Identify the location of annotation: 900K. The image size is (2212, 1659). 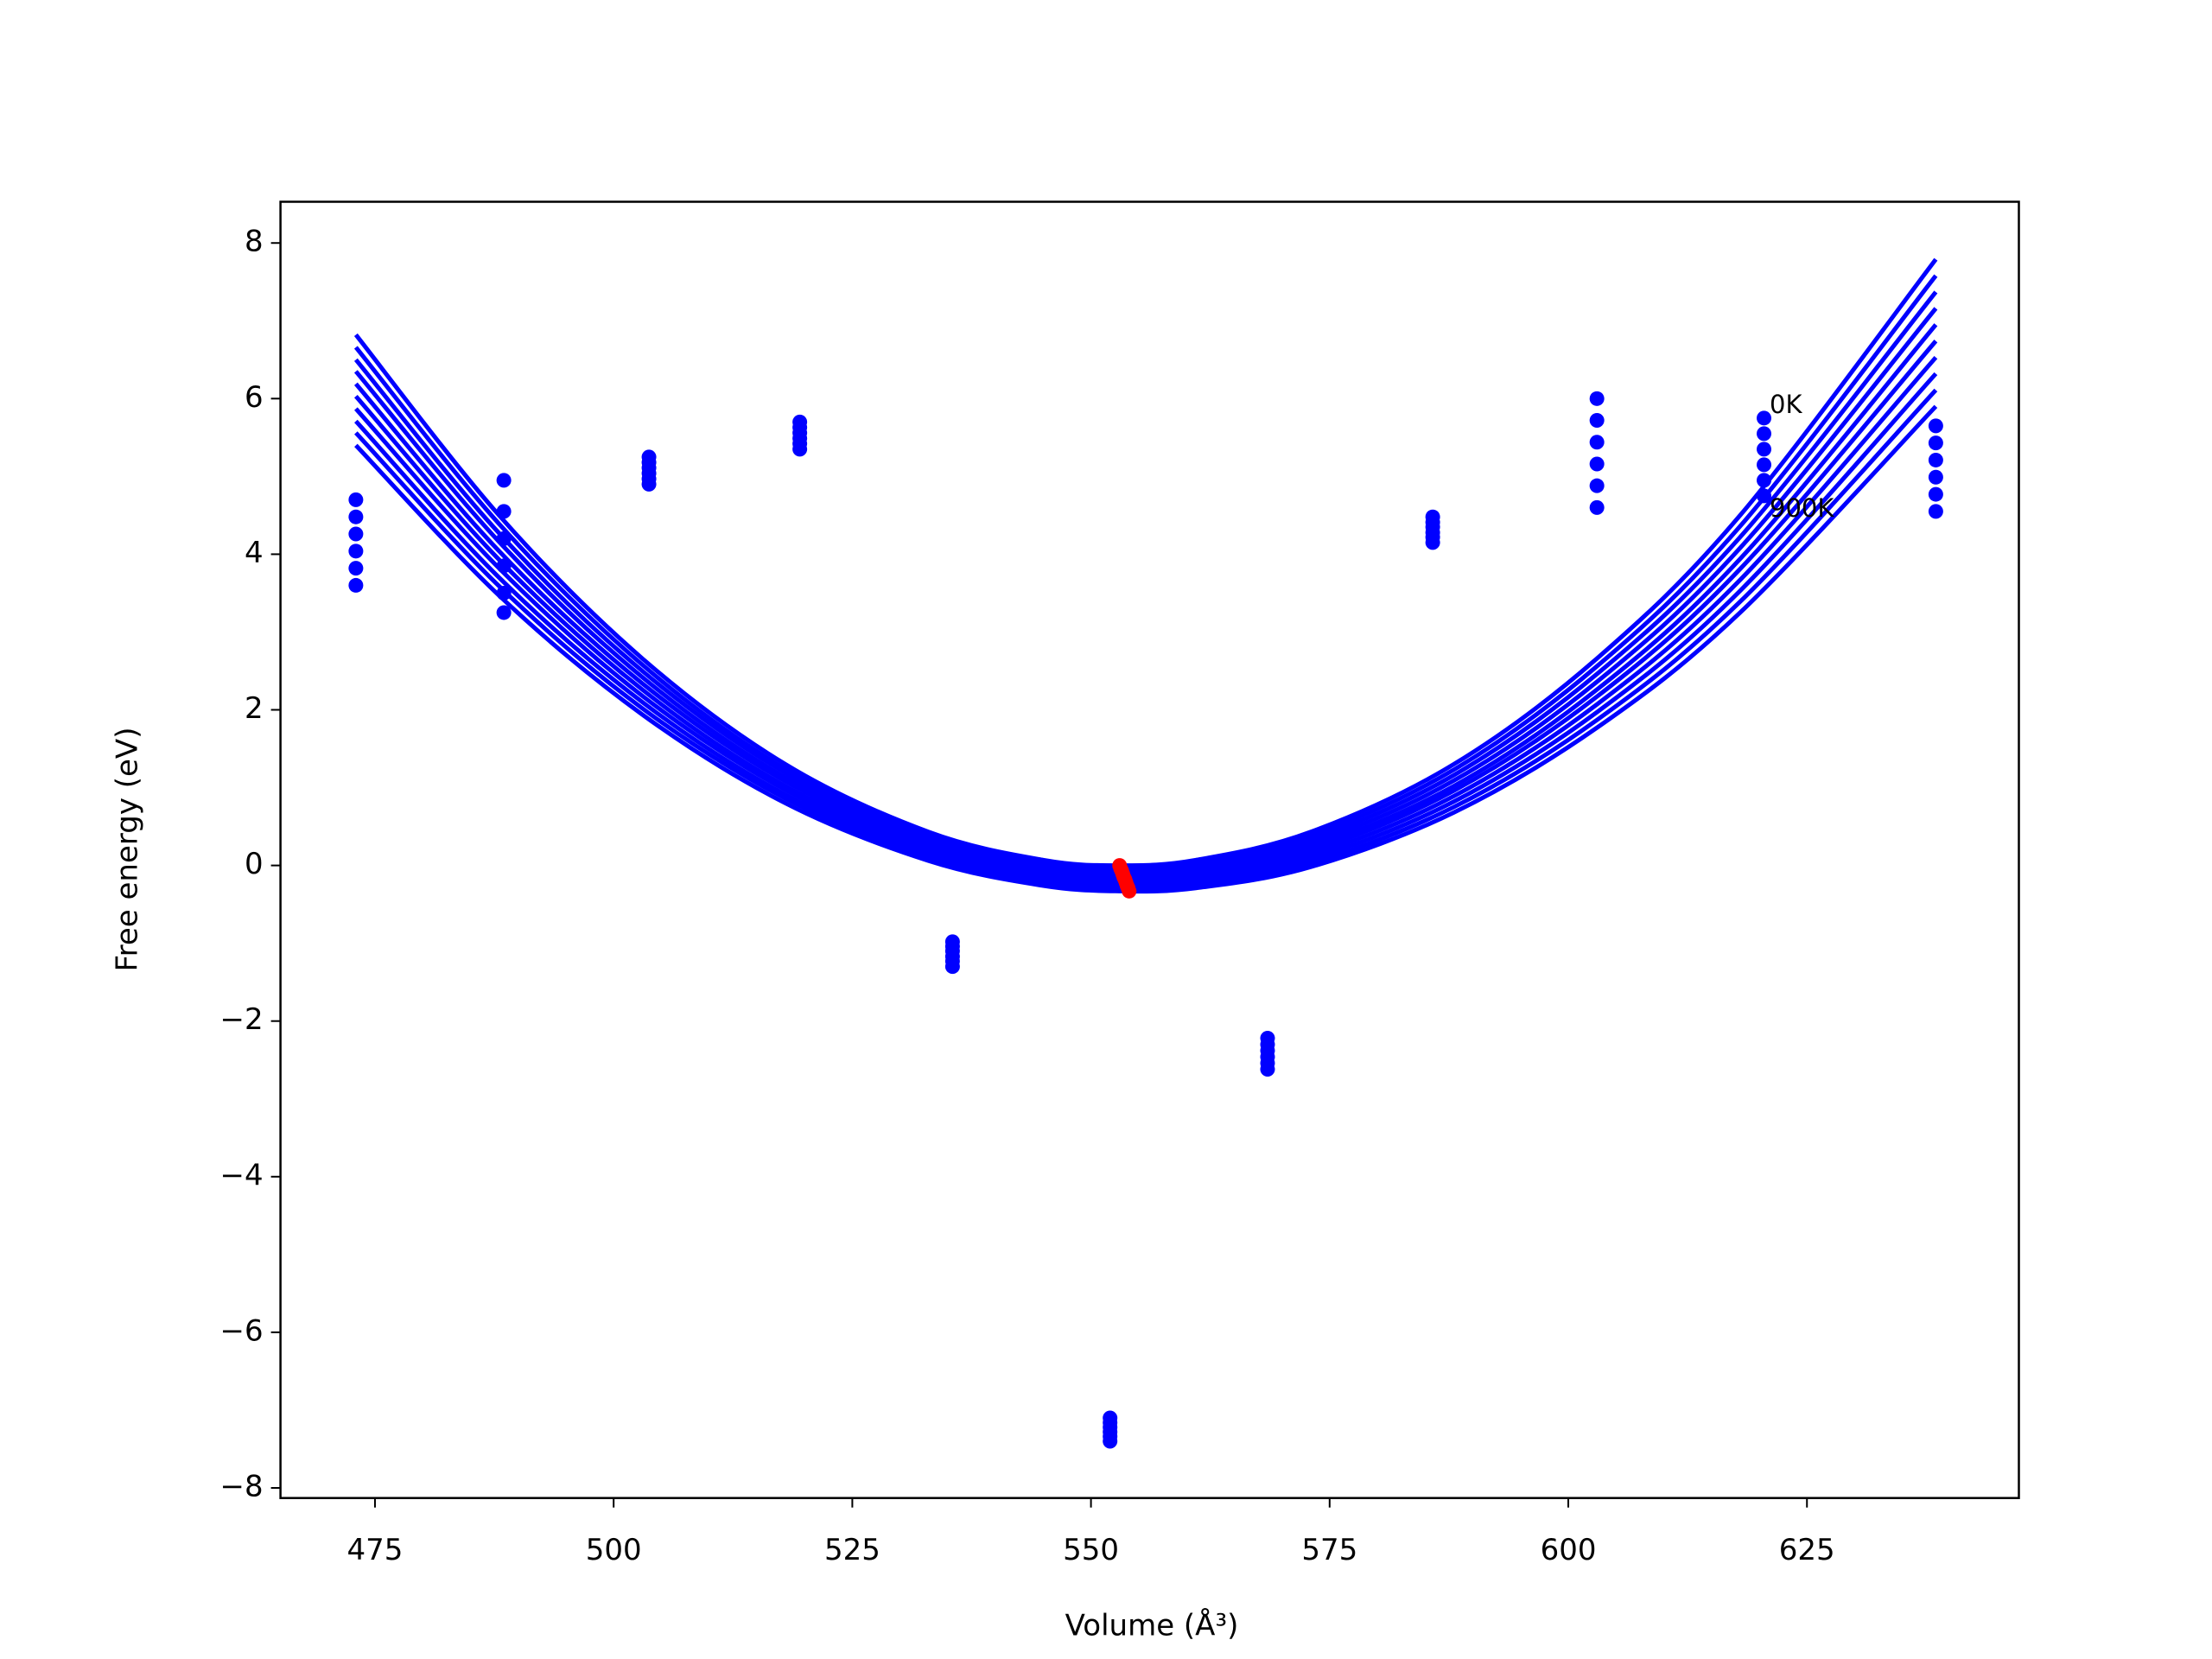
(1802, 508).